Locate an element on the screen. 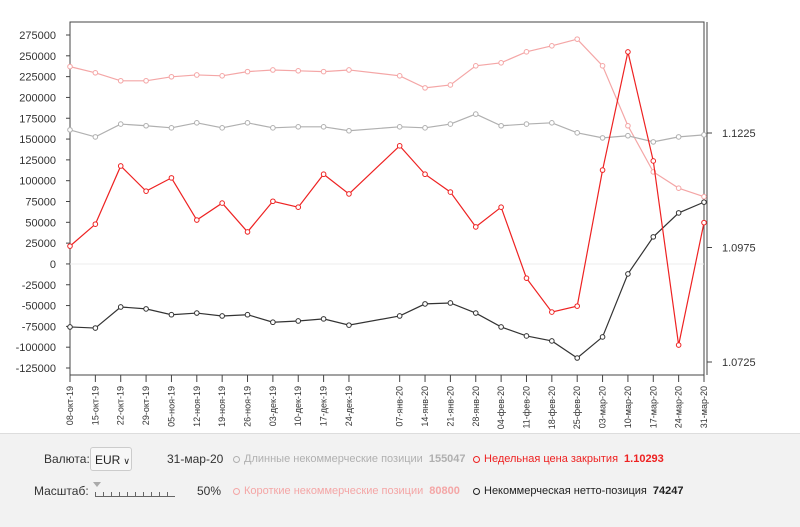 The width and height of the screenshot is (800, 527). currency-select: EUR ∨ is located at coordinates (111, 459).